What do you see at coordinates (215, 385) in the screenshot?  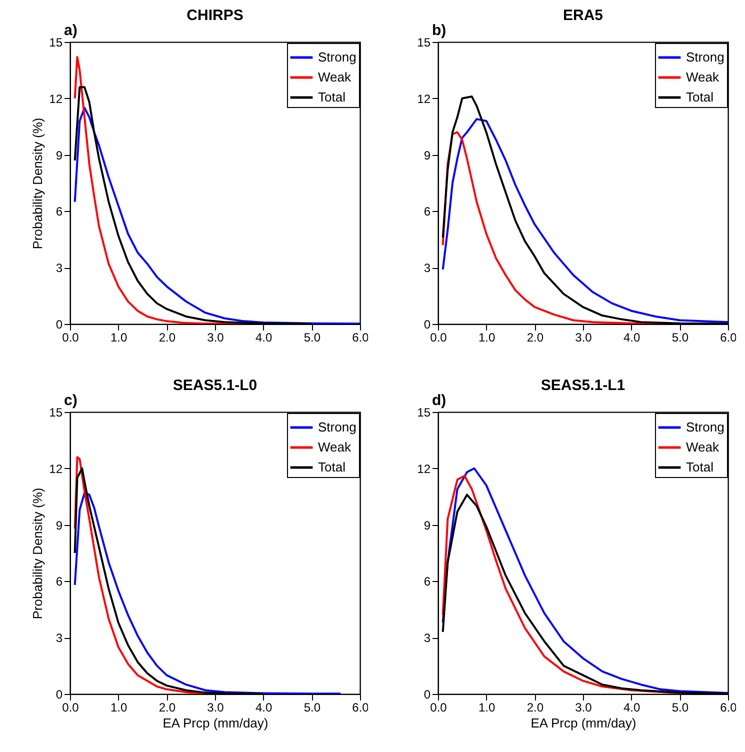 I see `chart-title: SEAS5.1-L0` at bounding box center [215, 385].